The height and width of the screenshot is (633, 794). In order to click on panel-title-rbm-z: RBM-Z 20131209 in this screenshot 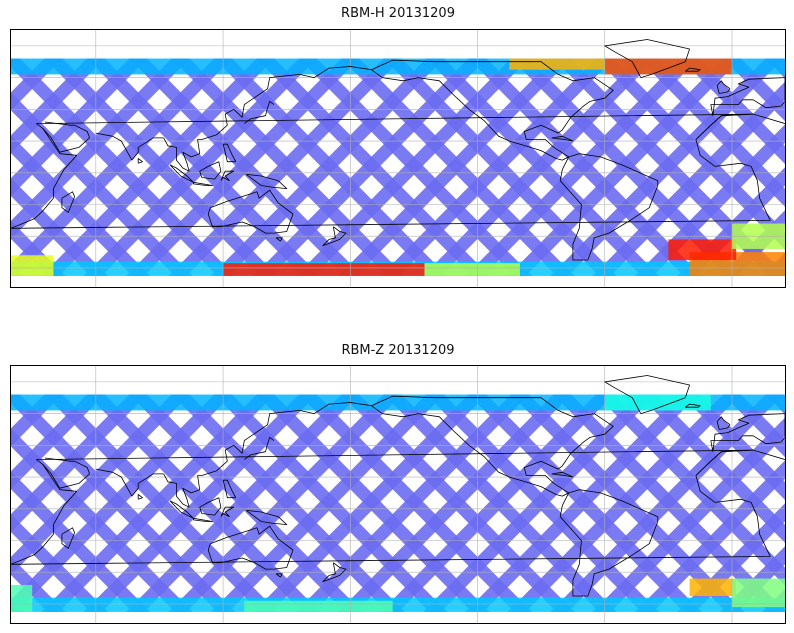, I will do `click(398, 350)`.